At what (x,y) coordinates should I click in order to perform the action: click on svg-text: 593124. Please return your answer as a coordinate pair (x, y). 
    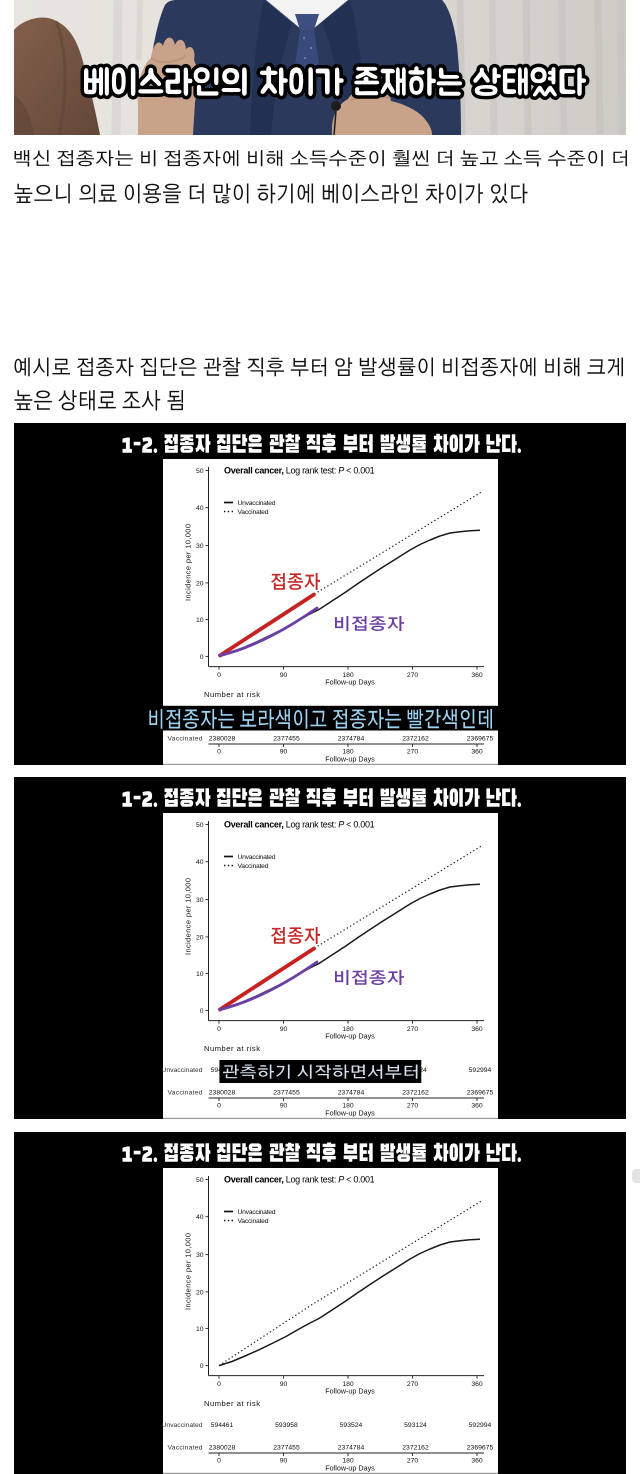
    Looking at the image, I should click on (415, 1425).